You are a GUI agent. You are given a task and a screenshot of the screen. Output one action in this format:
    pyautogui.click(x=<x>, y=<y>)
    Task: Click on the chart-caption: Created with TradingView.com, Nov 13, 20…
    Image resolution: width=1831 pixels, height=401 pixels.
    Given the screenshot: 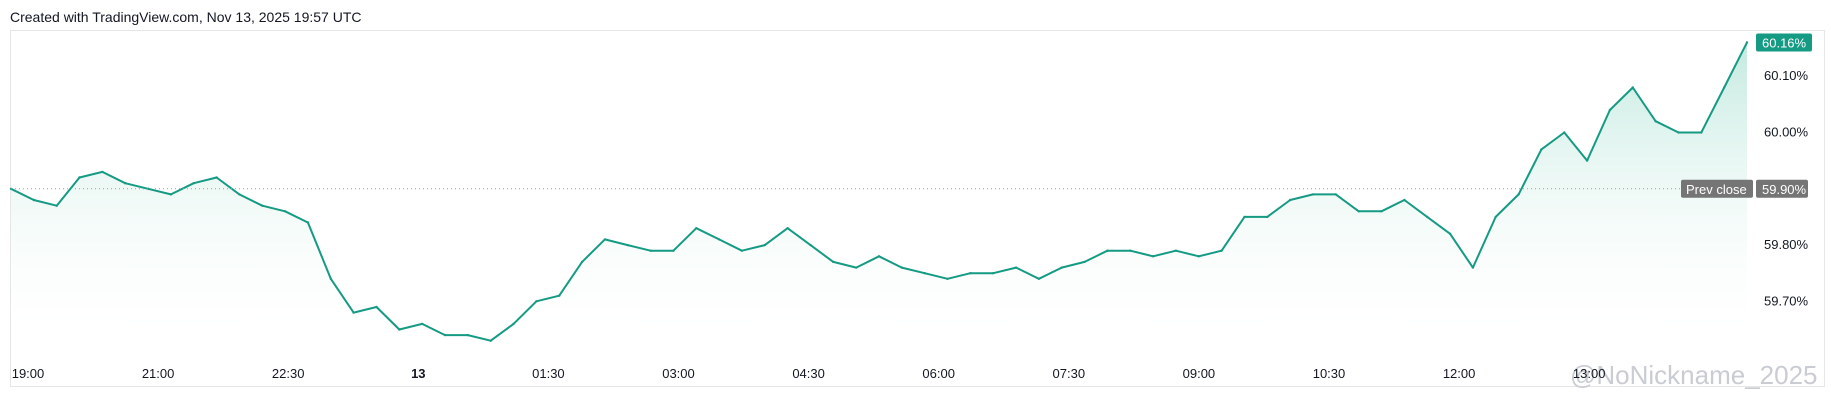 What is the action you would take?
    pyautogui.click(x=186, y=17)
    